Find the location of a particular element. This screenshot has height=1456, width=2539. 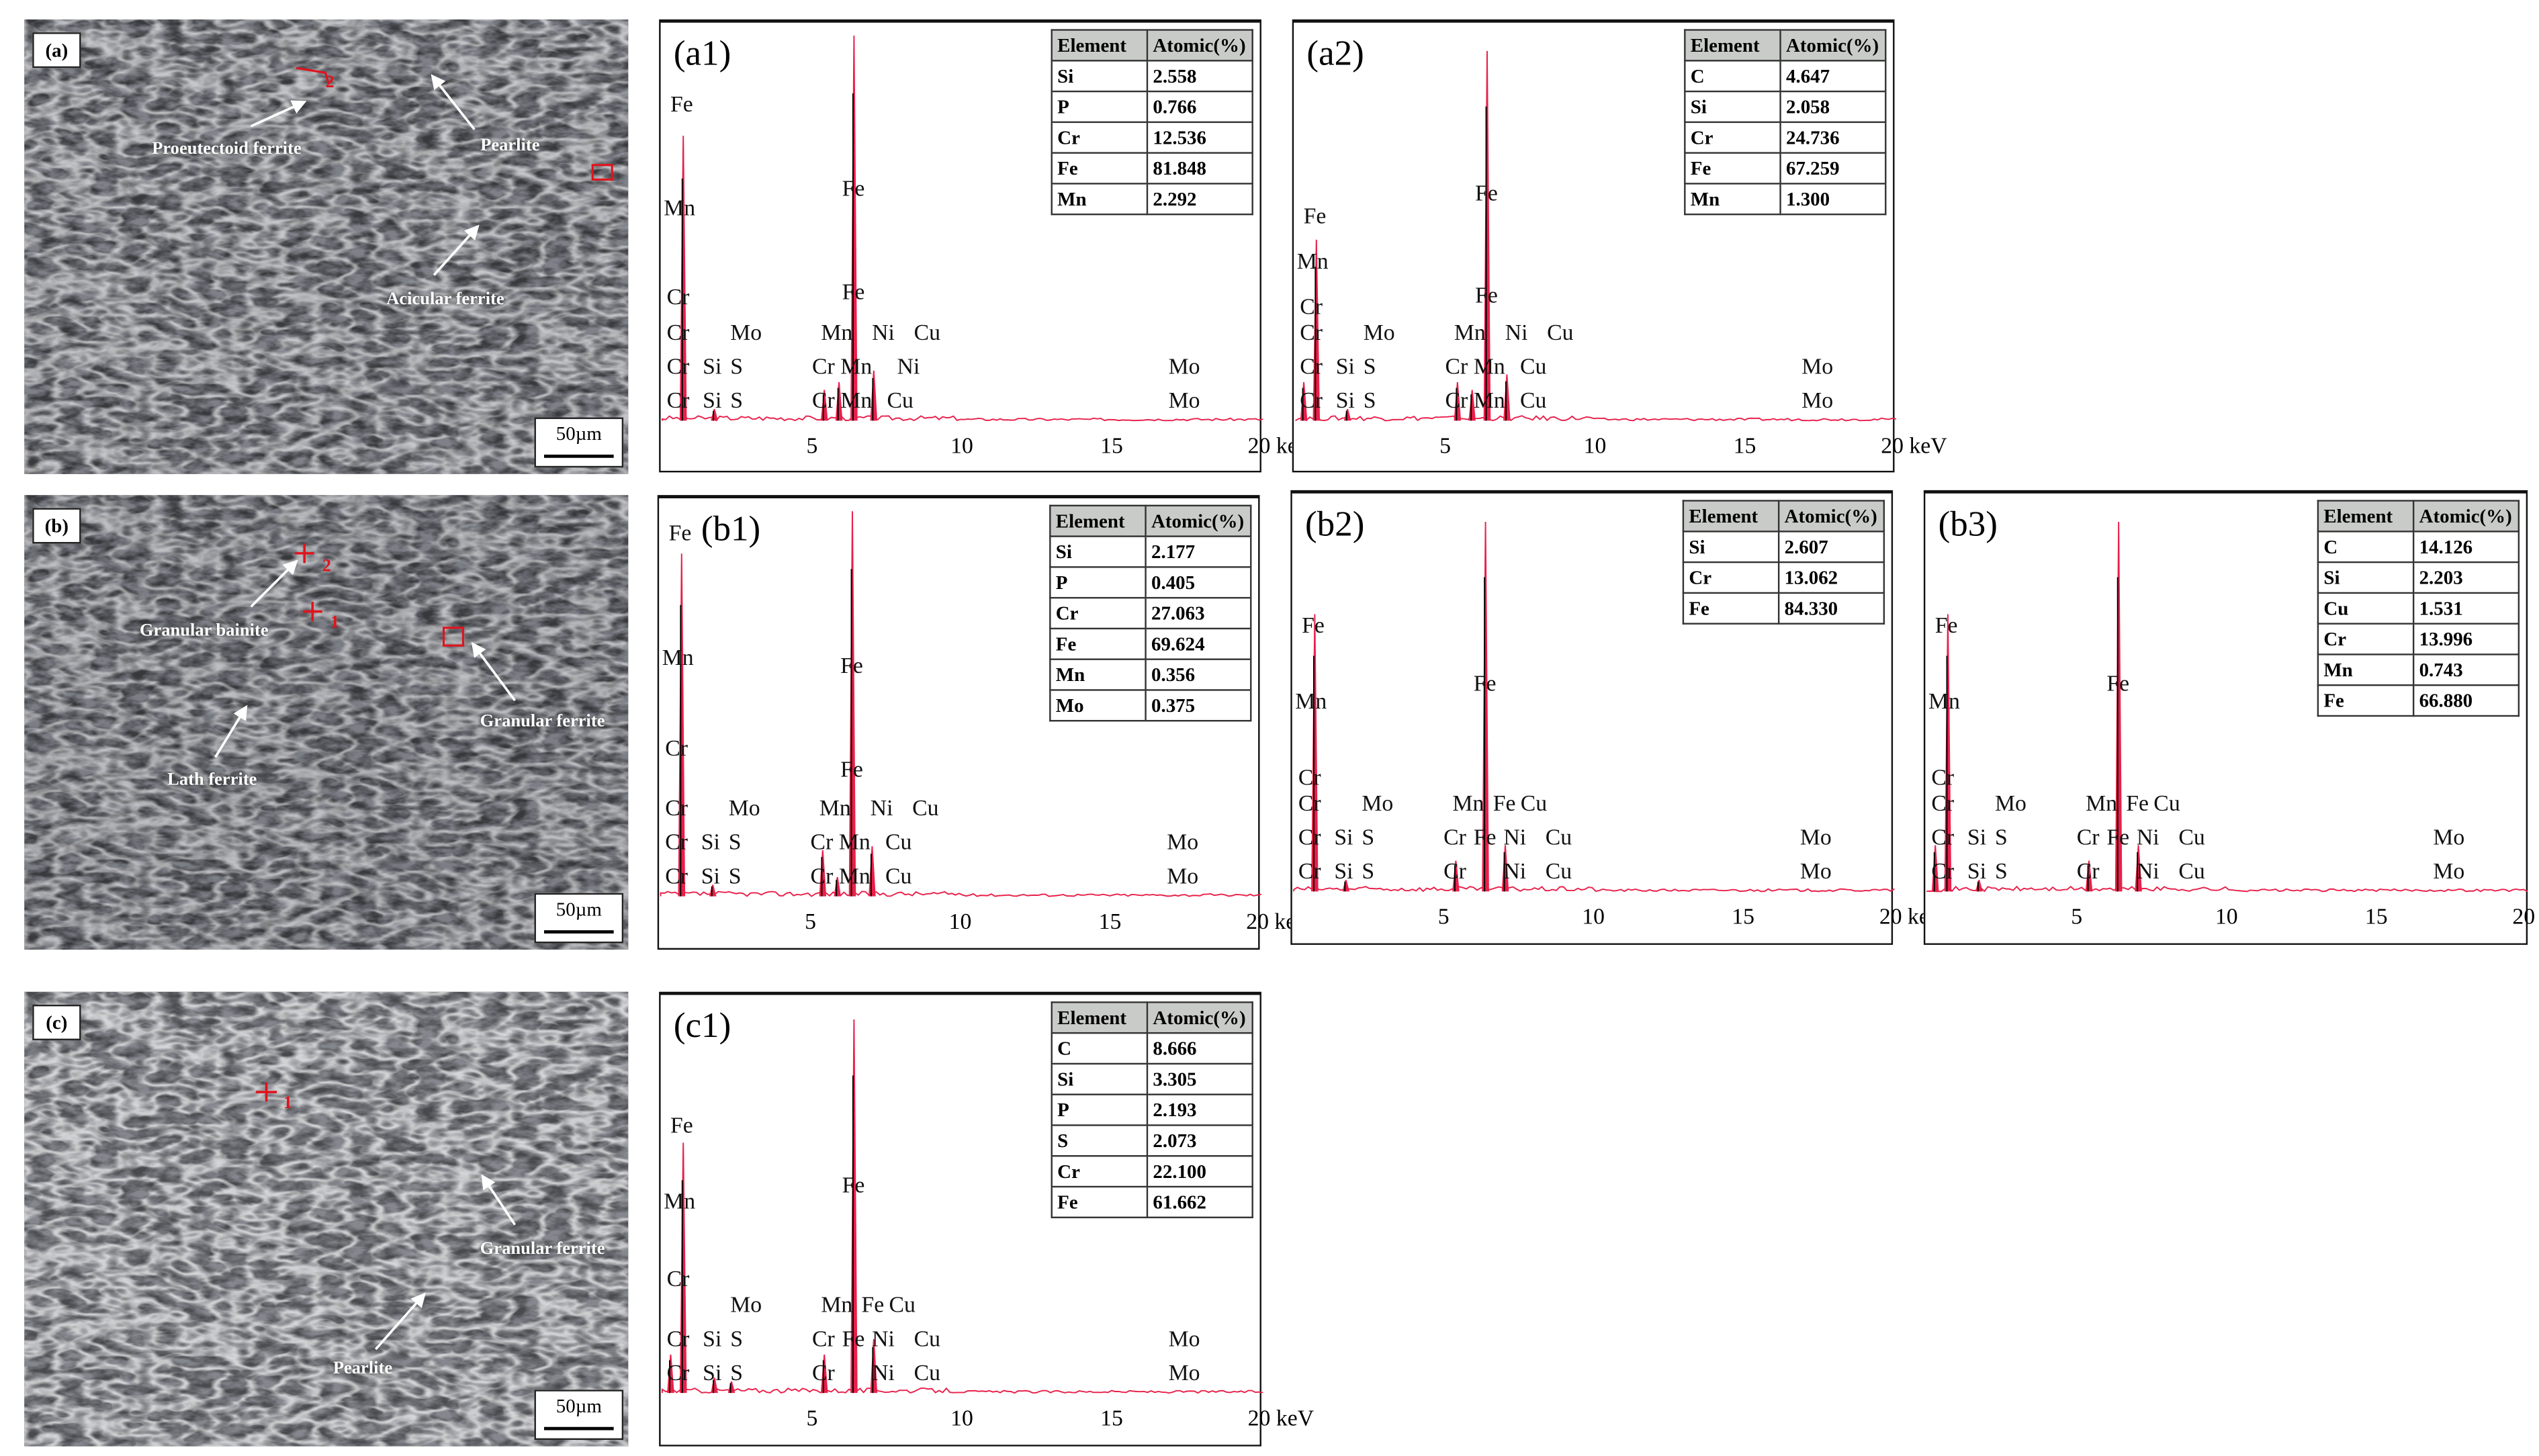

table-row: Mn 0.743 is located at coordinates (2418, 670).